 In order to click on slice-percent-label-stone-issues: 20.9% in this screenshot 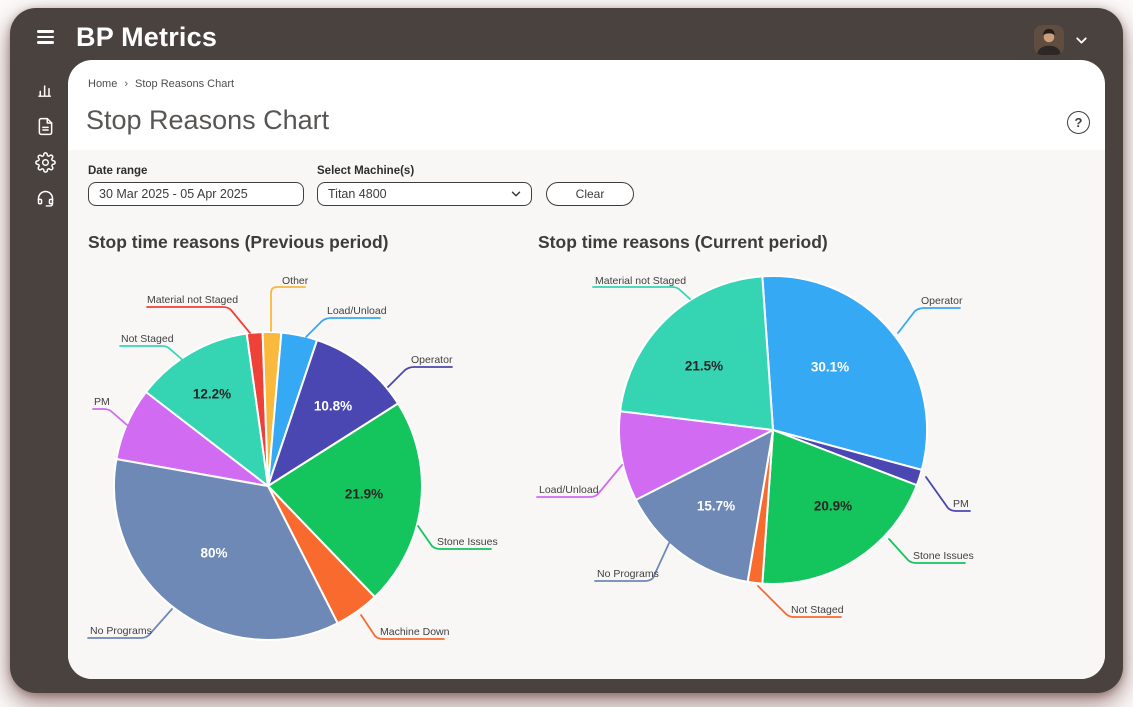, I will do `click(833, 506)`.